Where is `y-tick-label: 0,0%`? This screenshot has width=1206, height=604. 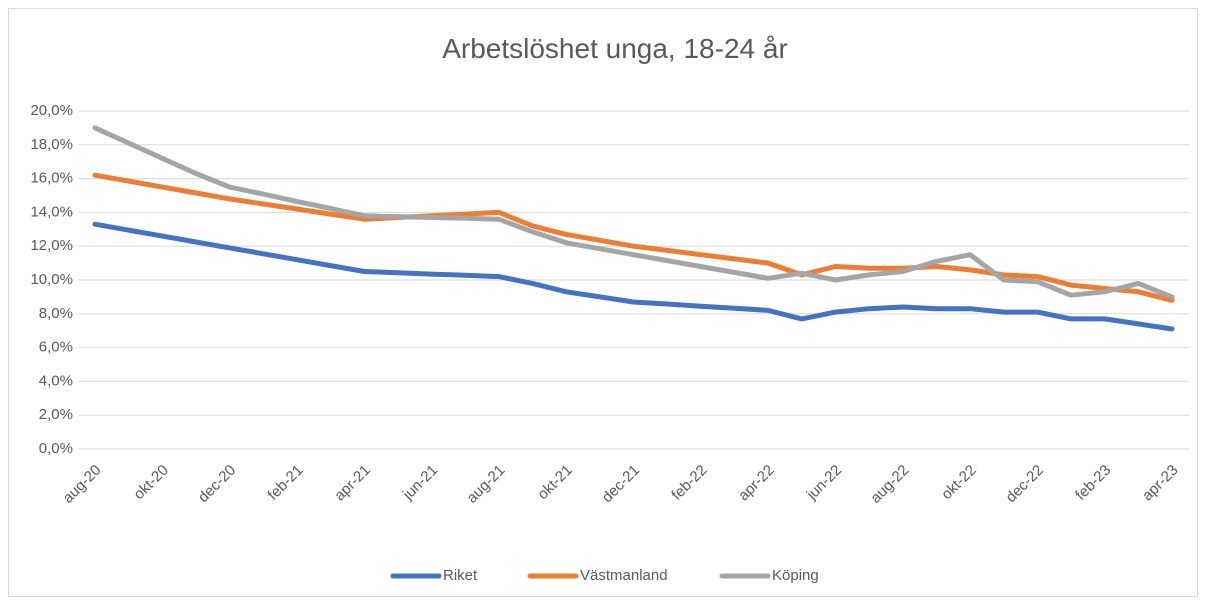
y-tick-label: 0,0% is located at coordinates (56, 448).